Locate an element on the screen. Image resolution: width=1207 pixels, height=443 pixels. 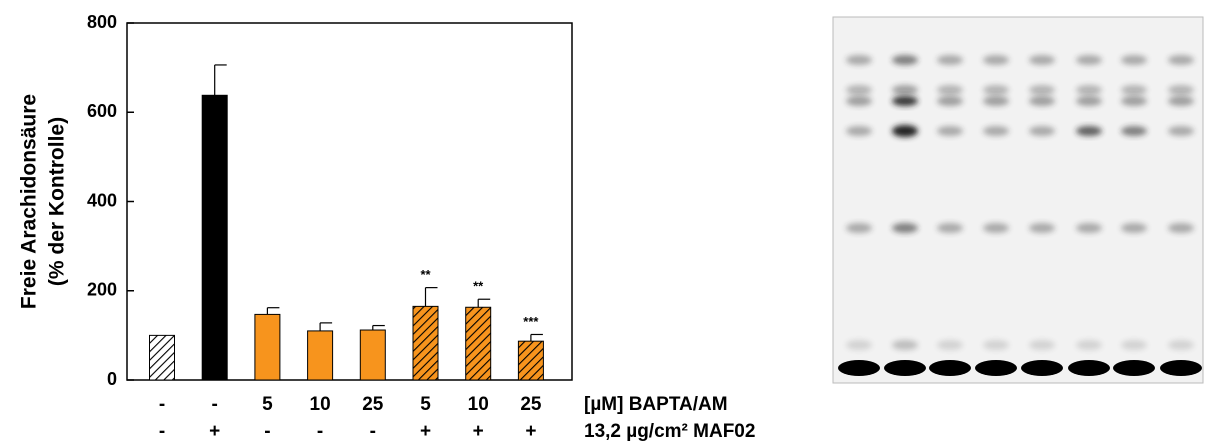
y-tick-label: 400 is located at coordinates (102, 200).